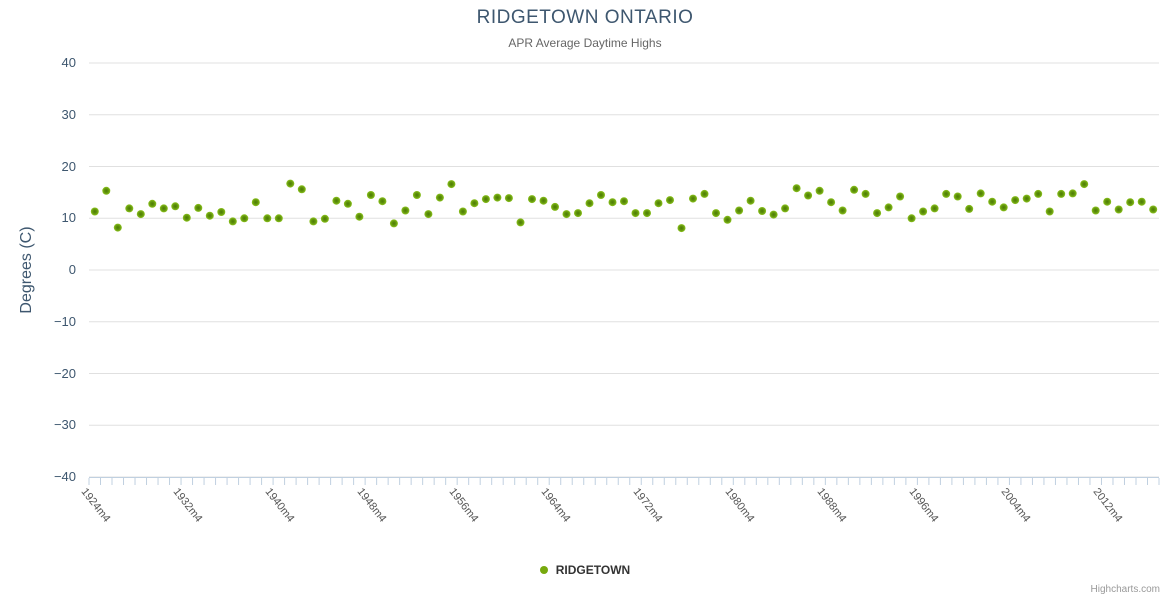 This screenshot has width=1170, height=600. What do you see at coordinates (593, 570) in the screenshot?
I see `legend-label: RIDGETOWN` at bounding box center [593, 570].